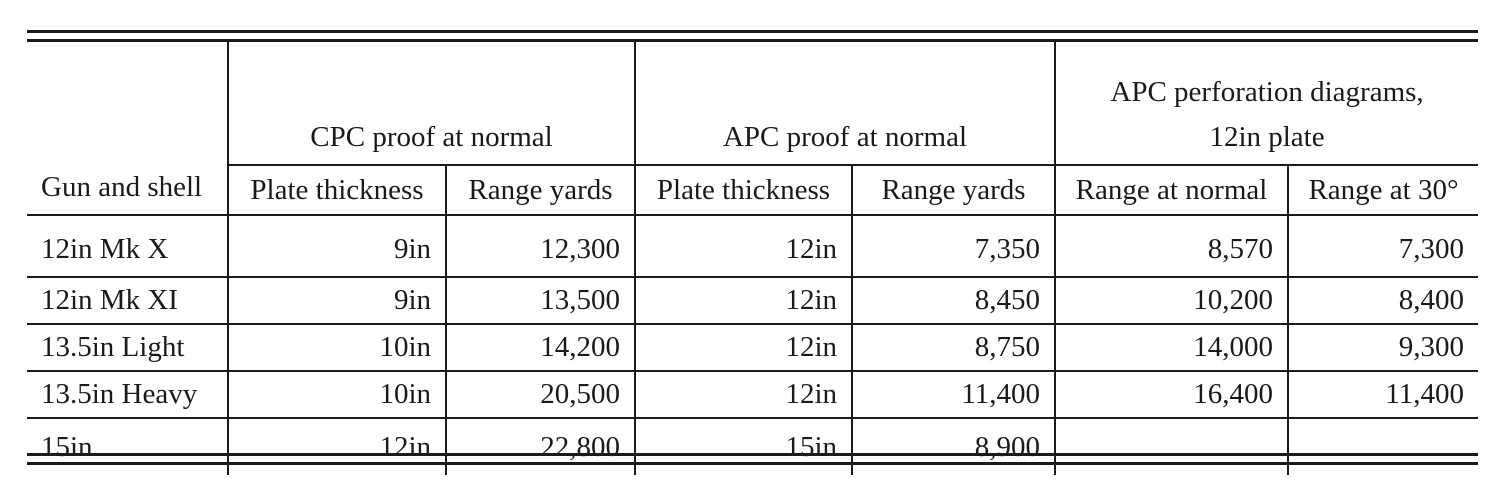 The image size is (1507, 494). What do you see at coordinates (752, 463) in the screenshot?
I see `bottom-rule-outer` at bounding box center [752, 463].